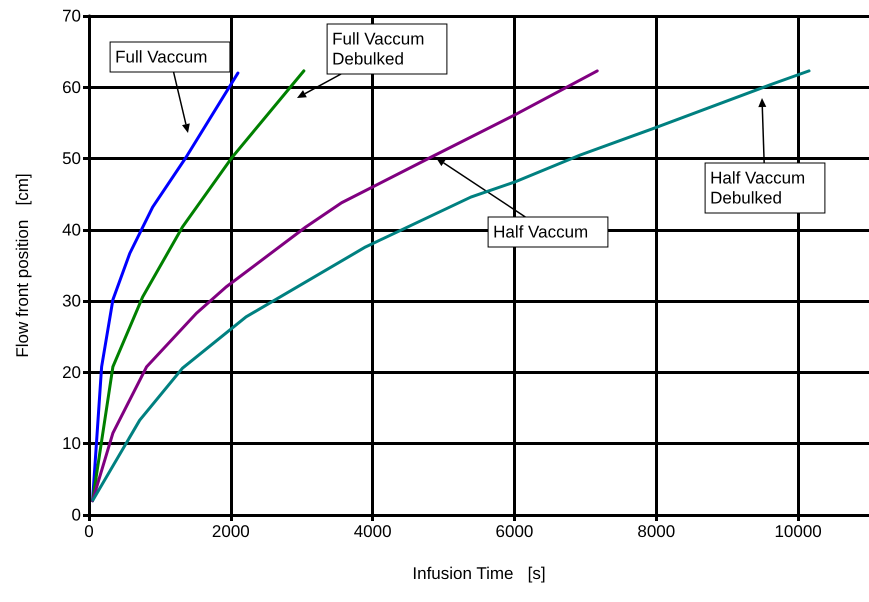  What do you see at coordinates (89, 531) in the screenshot?
I see `x-tick-label: 0` at bounding box center [89, 531].